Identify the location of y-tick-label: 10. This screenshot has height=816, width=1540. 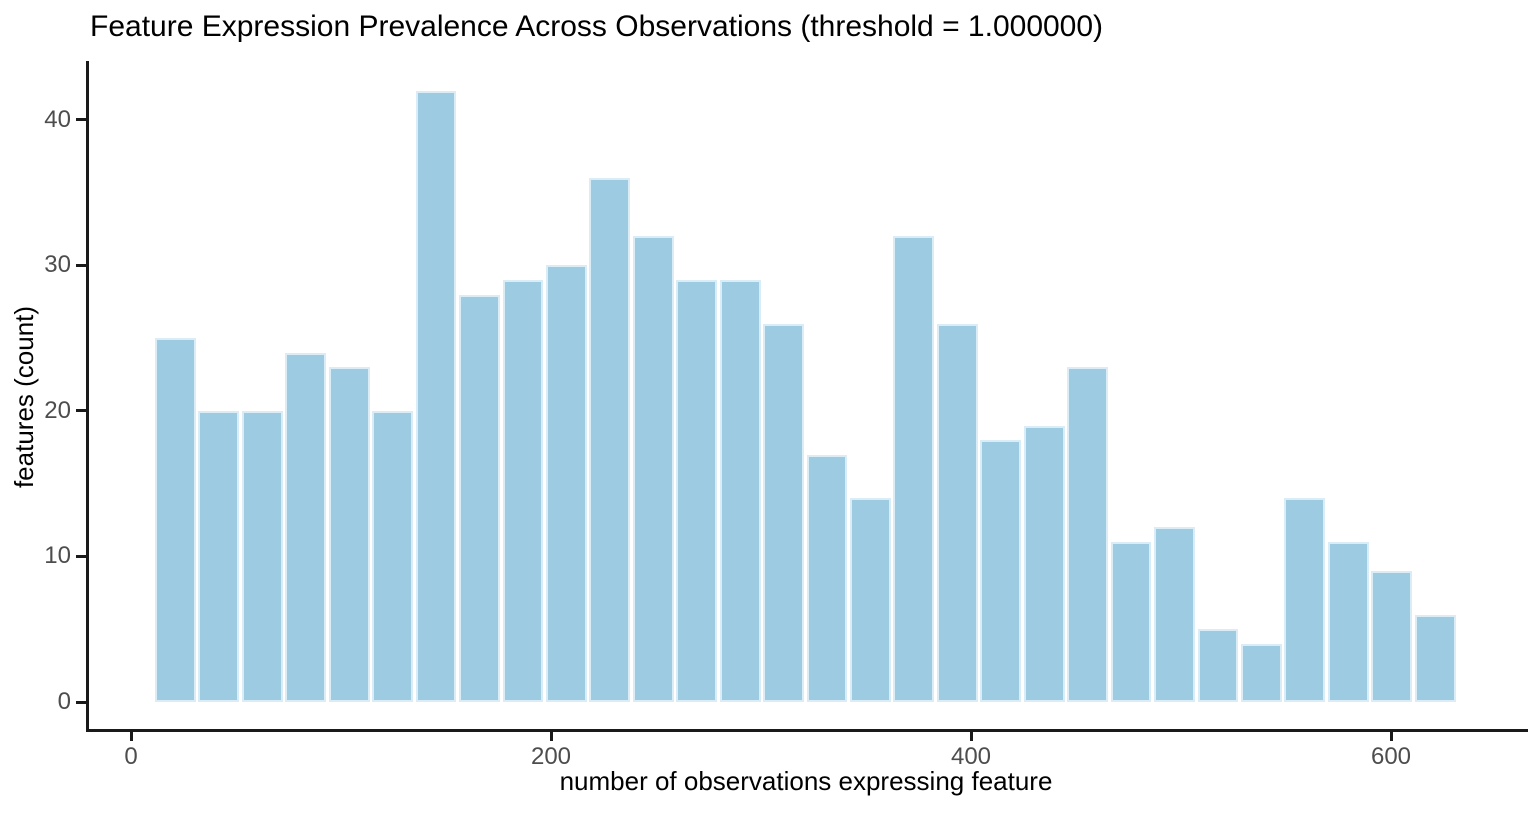
(57, 556).